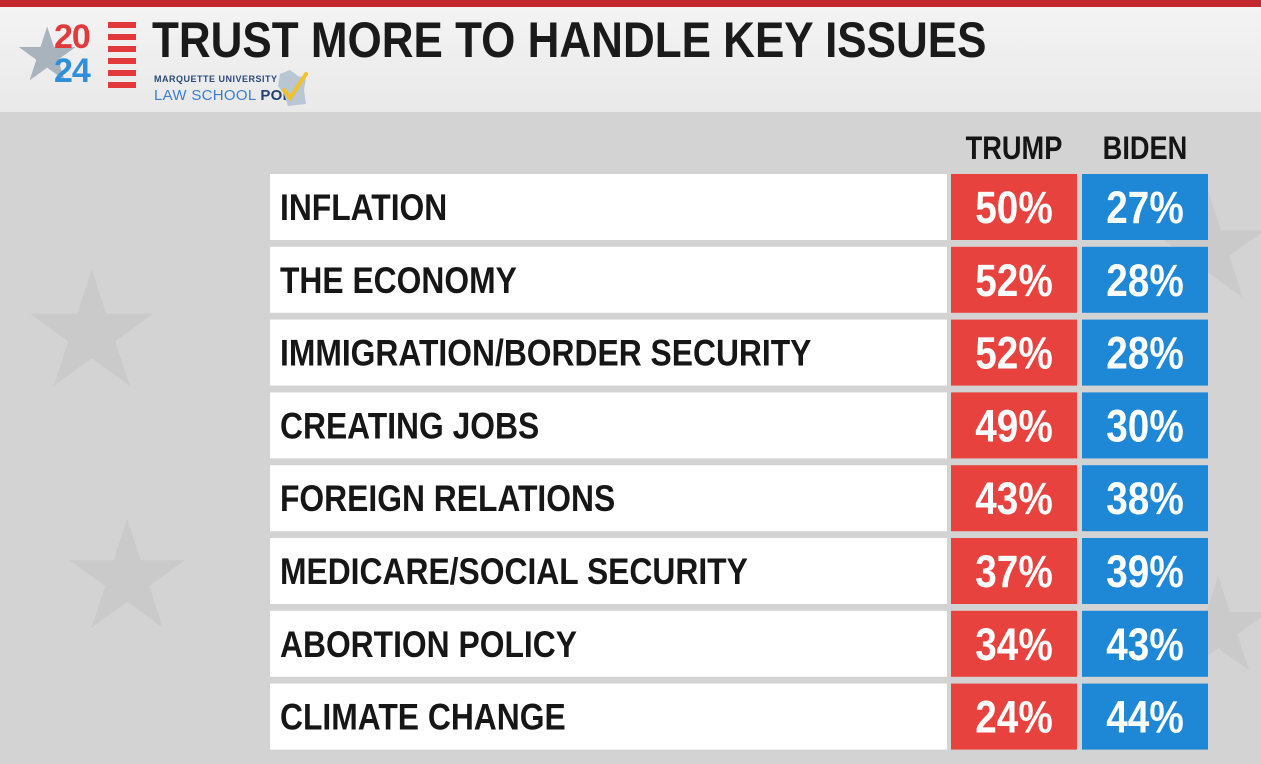  I want to click on row-label: MEDICARE/SOCIAL SECURITY, so click(514, 572).